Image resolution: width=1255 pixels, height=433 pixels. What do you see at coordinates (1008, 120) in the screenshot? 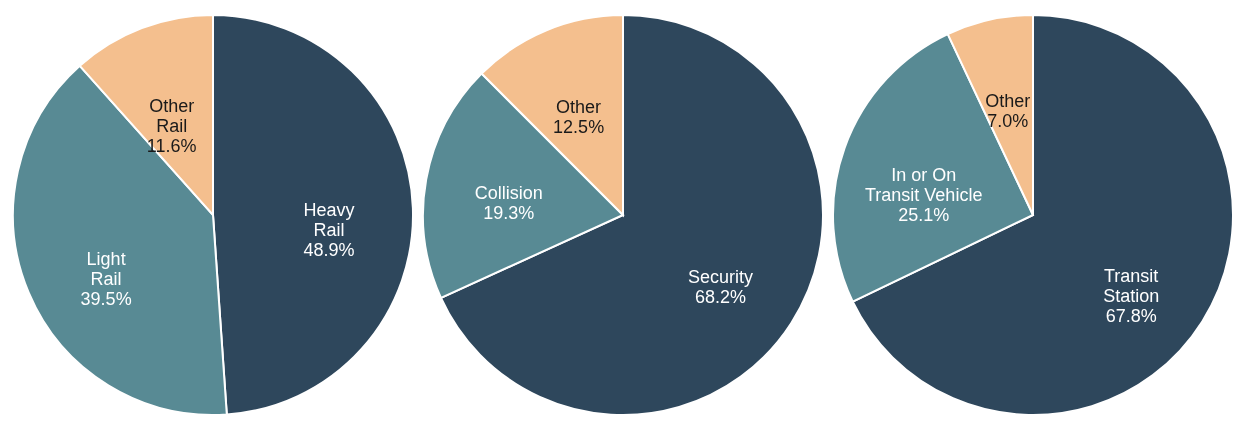
I see `data-label: 7.0%` at bounding box center [1008, 120].